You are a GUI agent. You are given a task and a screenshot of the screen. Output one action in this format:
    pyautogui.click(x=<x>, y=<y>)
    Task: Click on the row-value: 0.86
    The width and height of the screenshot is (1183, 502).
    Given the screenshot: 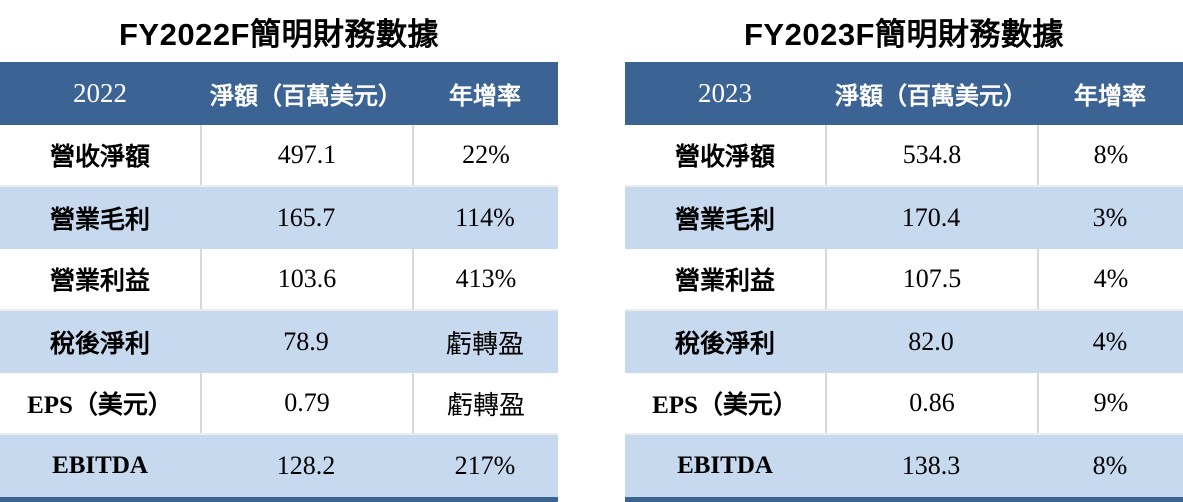 What is the action you would take?
    pyautogui.click(x=931, y=403)
    